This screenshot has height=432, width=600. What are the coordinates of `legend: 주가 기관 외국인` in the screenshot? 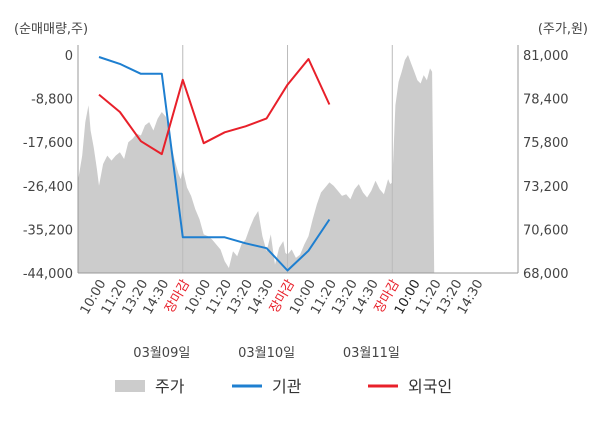 It's located at (283, 386).